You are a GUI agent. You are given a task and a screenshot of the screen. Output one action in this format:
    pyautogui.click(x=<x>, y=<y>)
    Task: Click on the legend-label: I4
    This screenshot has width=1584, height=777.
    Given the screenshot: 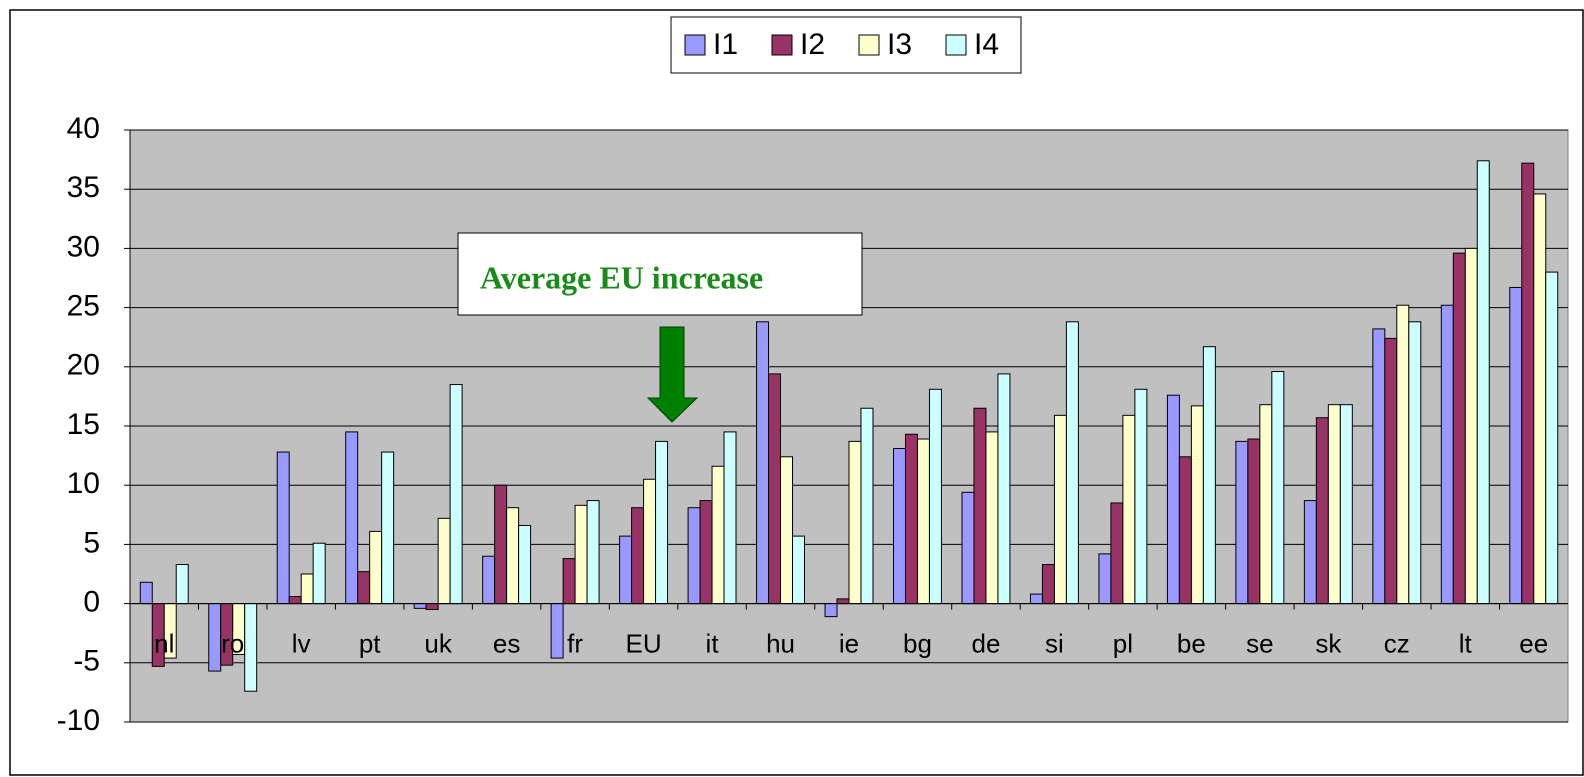 What is the action you would take?
    pyautogui.click(x=986, y=44)
    